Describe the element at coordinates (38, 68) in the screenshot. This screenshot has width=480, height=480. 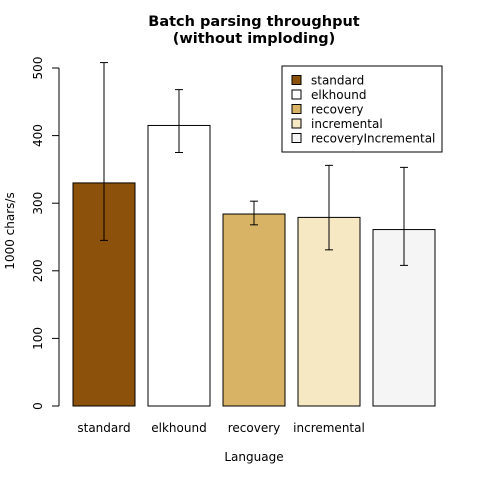
I see `y-tick-label: 500` at that location.